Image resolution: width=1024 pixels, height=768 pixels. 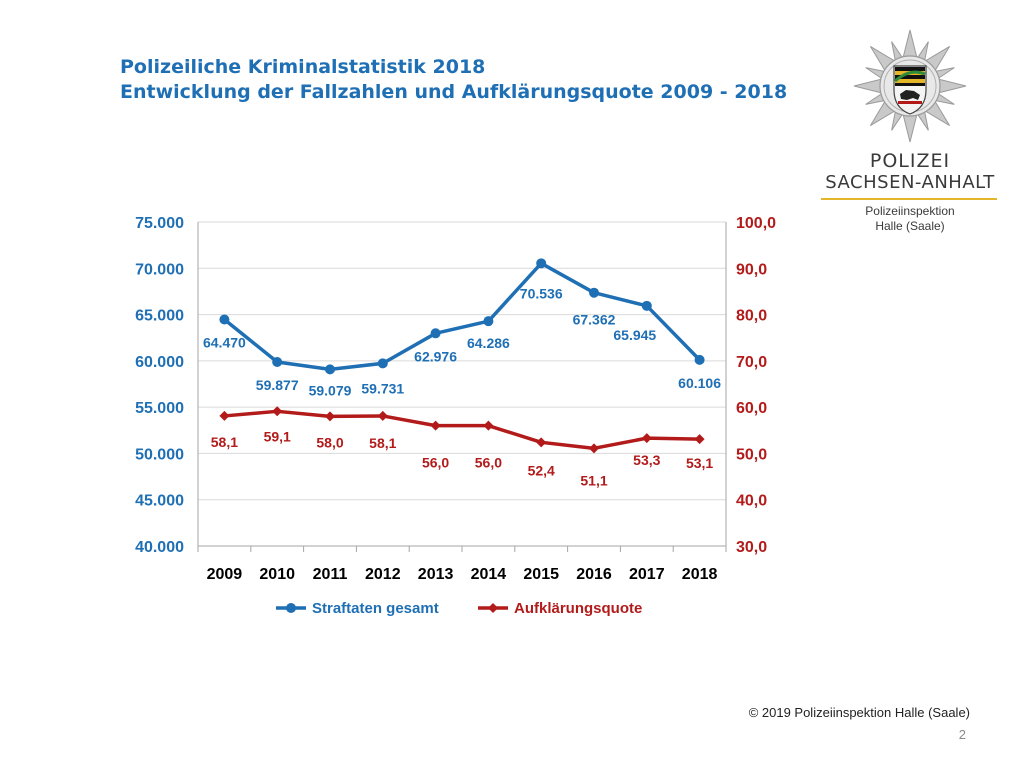 What do you see at coordinates (277, 385) in the screenshot?
I see `data-label-straftaten: 59.877` at bounding box center [277, 385].